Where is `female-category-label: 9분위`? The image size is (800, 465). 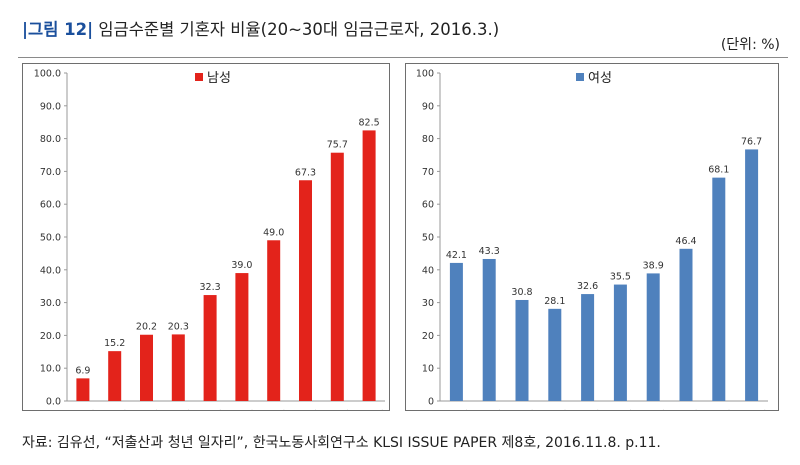 female-category-label: 9분위 is located at coordinates (719, 409).